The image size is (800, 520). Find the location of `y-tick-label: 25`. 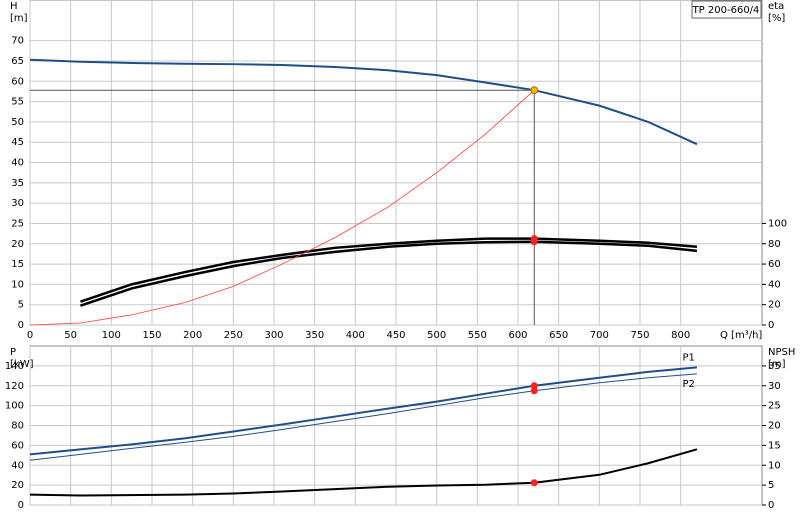

y-tick-label: 25 is located at coordinates (17, 223).